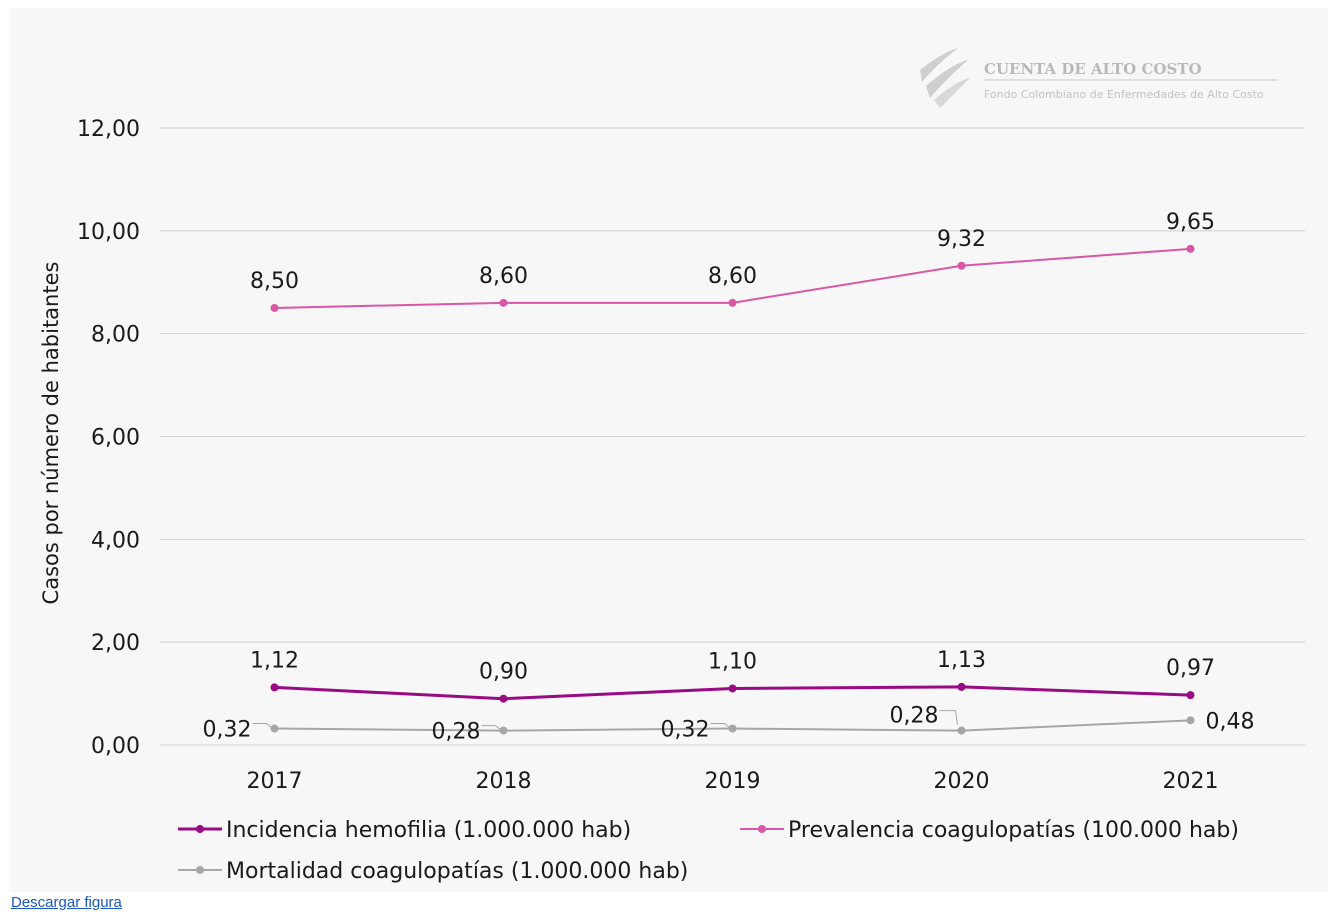 This screenshot has width=1328, height=915. I want to click on y-tick-label: 6,00, so click(115, 438).